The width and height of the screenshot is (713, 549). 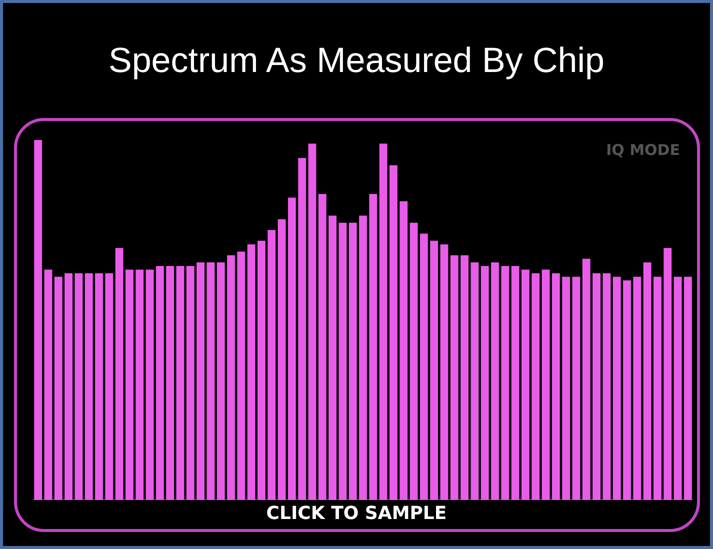 I want to click on annotation: IQ MODE, so click(x=643, y=150).